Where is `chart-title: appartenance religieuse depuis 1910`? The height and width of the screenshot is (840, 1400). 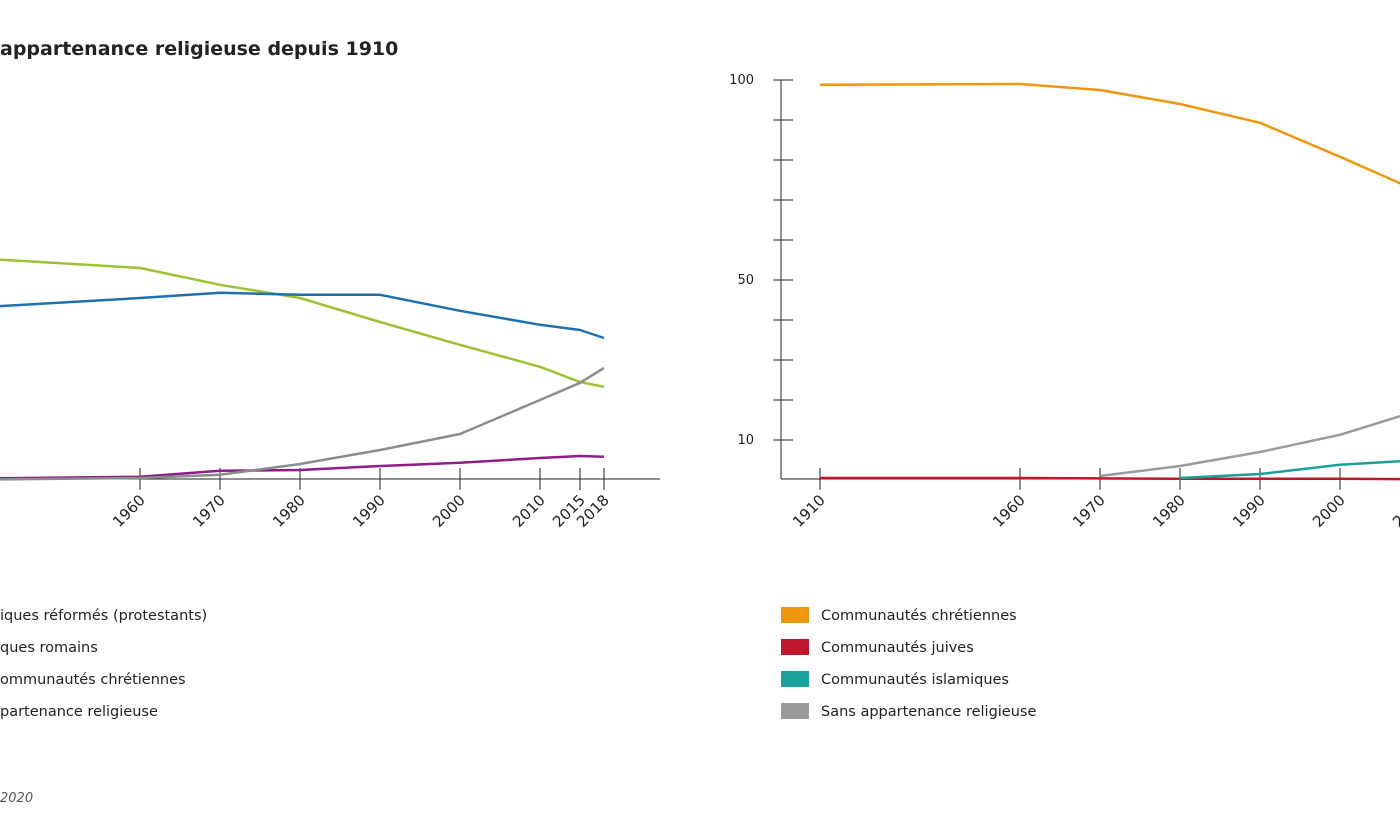
chart-title: appartenance religieuse depuis 1910 is located at coordinates (199, 49).